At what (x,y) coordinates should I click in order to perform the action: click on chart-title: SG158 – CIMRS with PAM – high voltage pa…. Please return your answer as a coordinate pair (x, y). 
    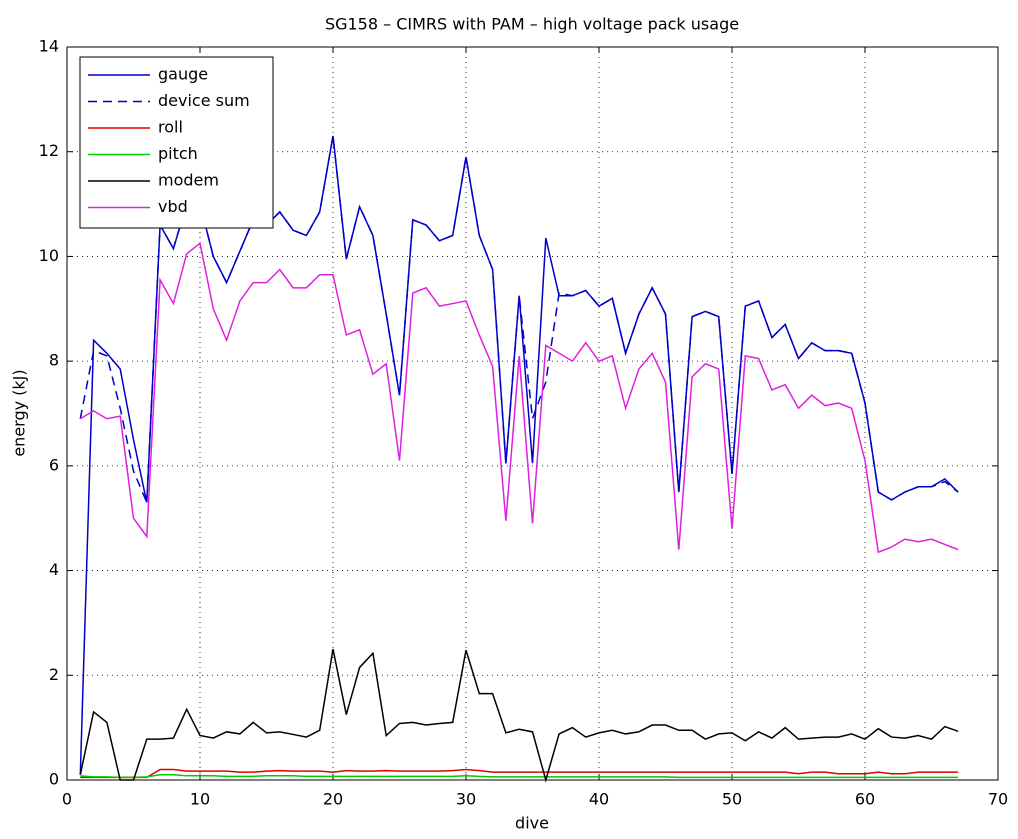
    Looking at the image, I should click on (532, 24).